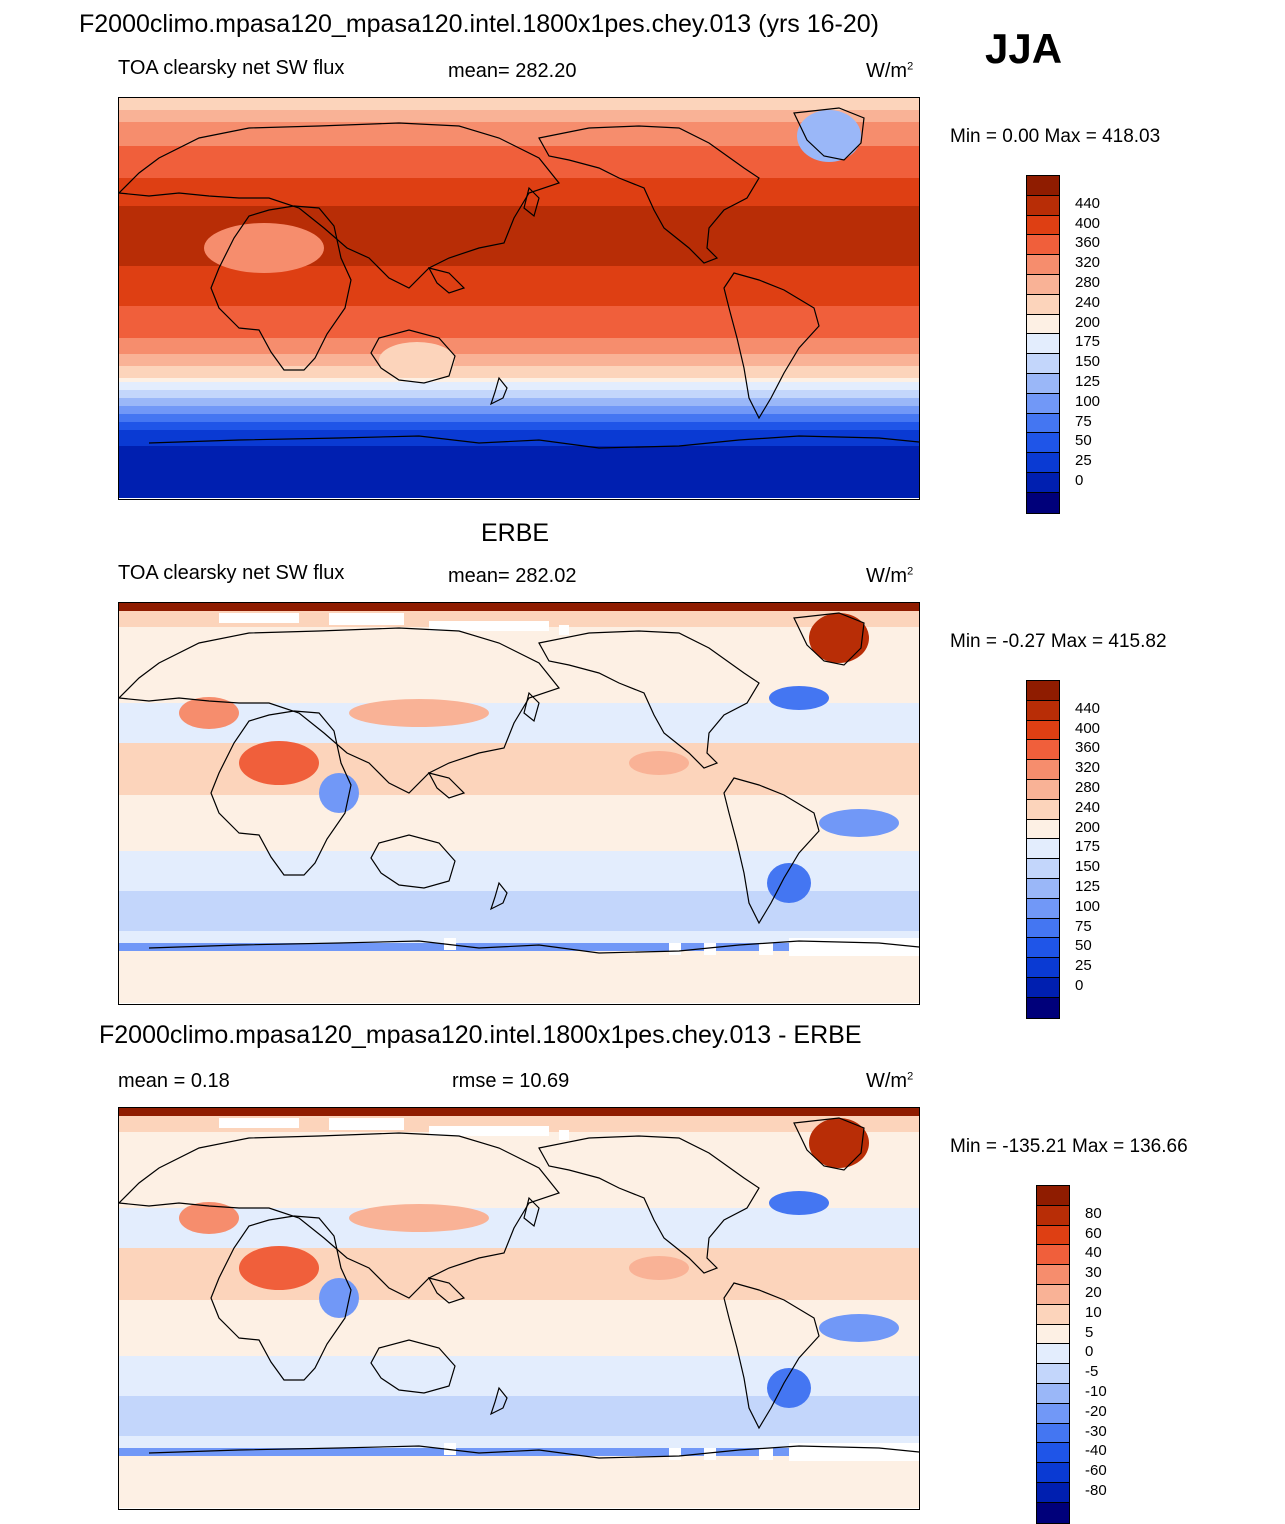 Image resolution: width=1285 pixels, height=1524 pixels. Describe the element at coordinates (1093, 1233) in the screenshot. I see `colorbar-tick-label: 60` at that location.